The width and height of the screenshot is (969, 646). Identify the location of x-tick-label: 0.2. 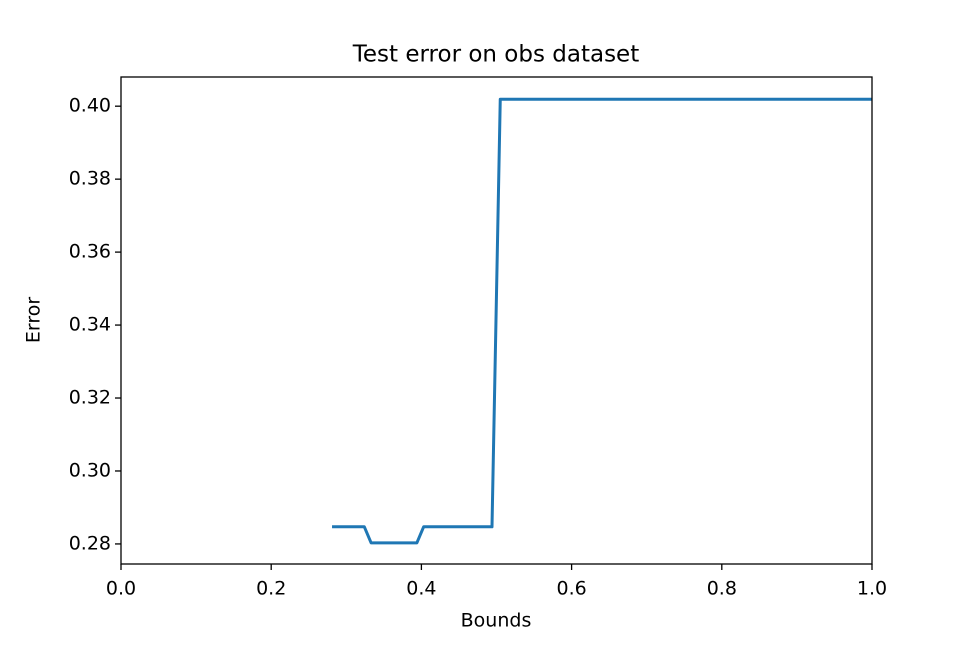
(271, 589).